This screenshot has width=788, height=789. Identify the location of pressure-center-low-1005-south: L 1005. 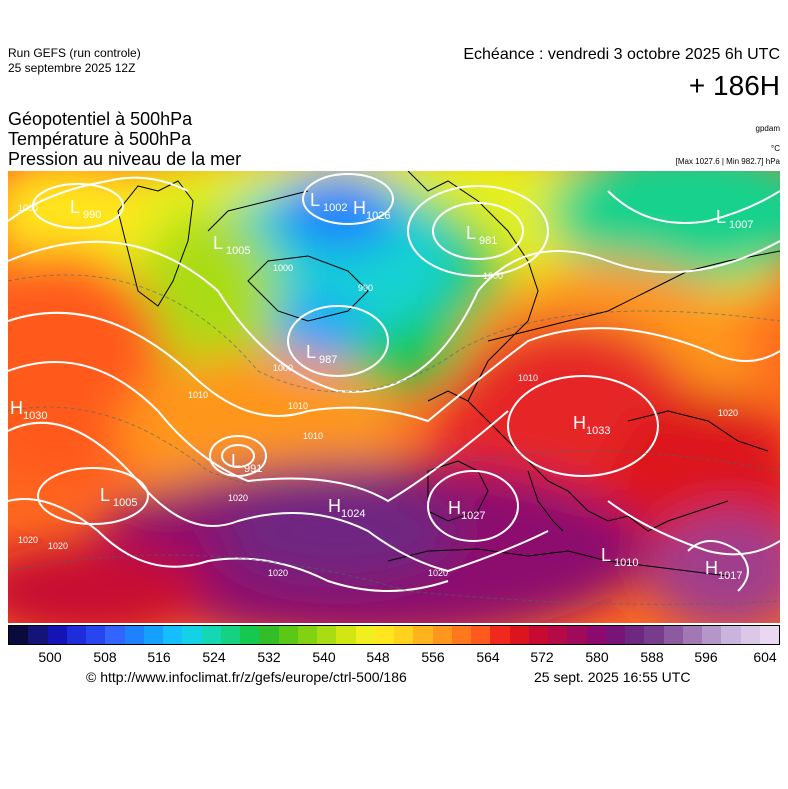
(118, 497).